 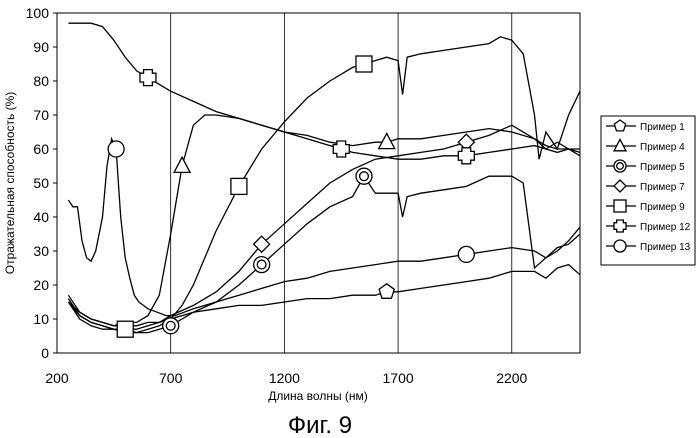 What do you see at coordinates (41, 319) in the screenshot?
I see `y-tick-label: 10` at bounding box center [41, 319].